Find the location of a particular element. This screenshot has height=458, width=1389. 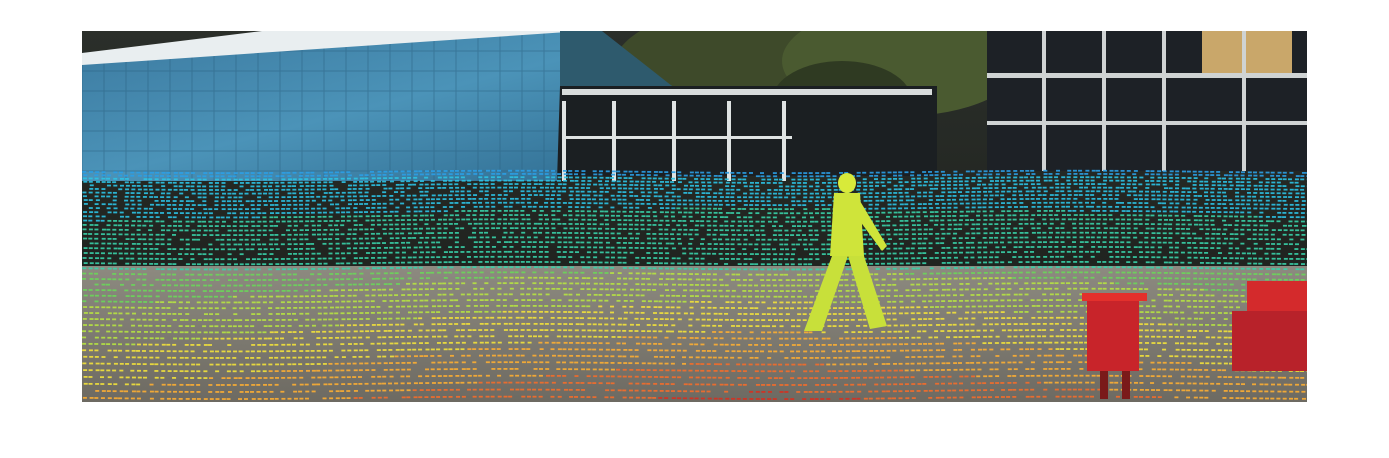

blue-tiled-building is located at coordinates (377, 106).